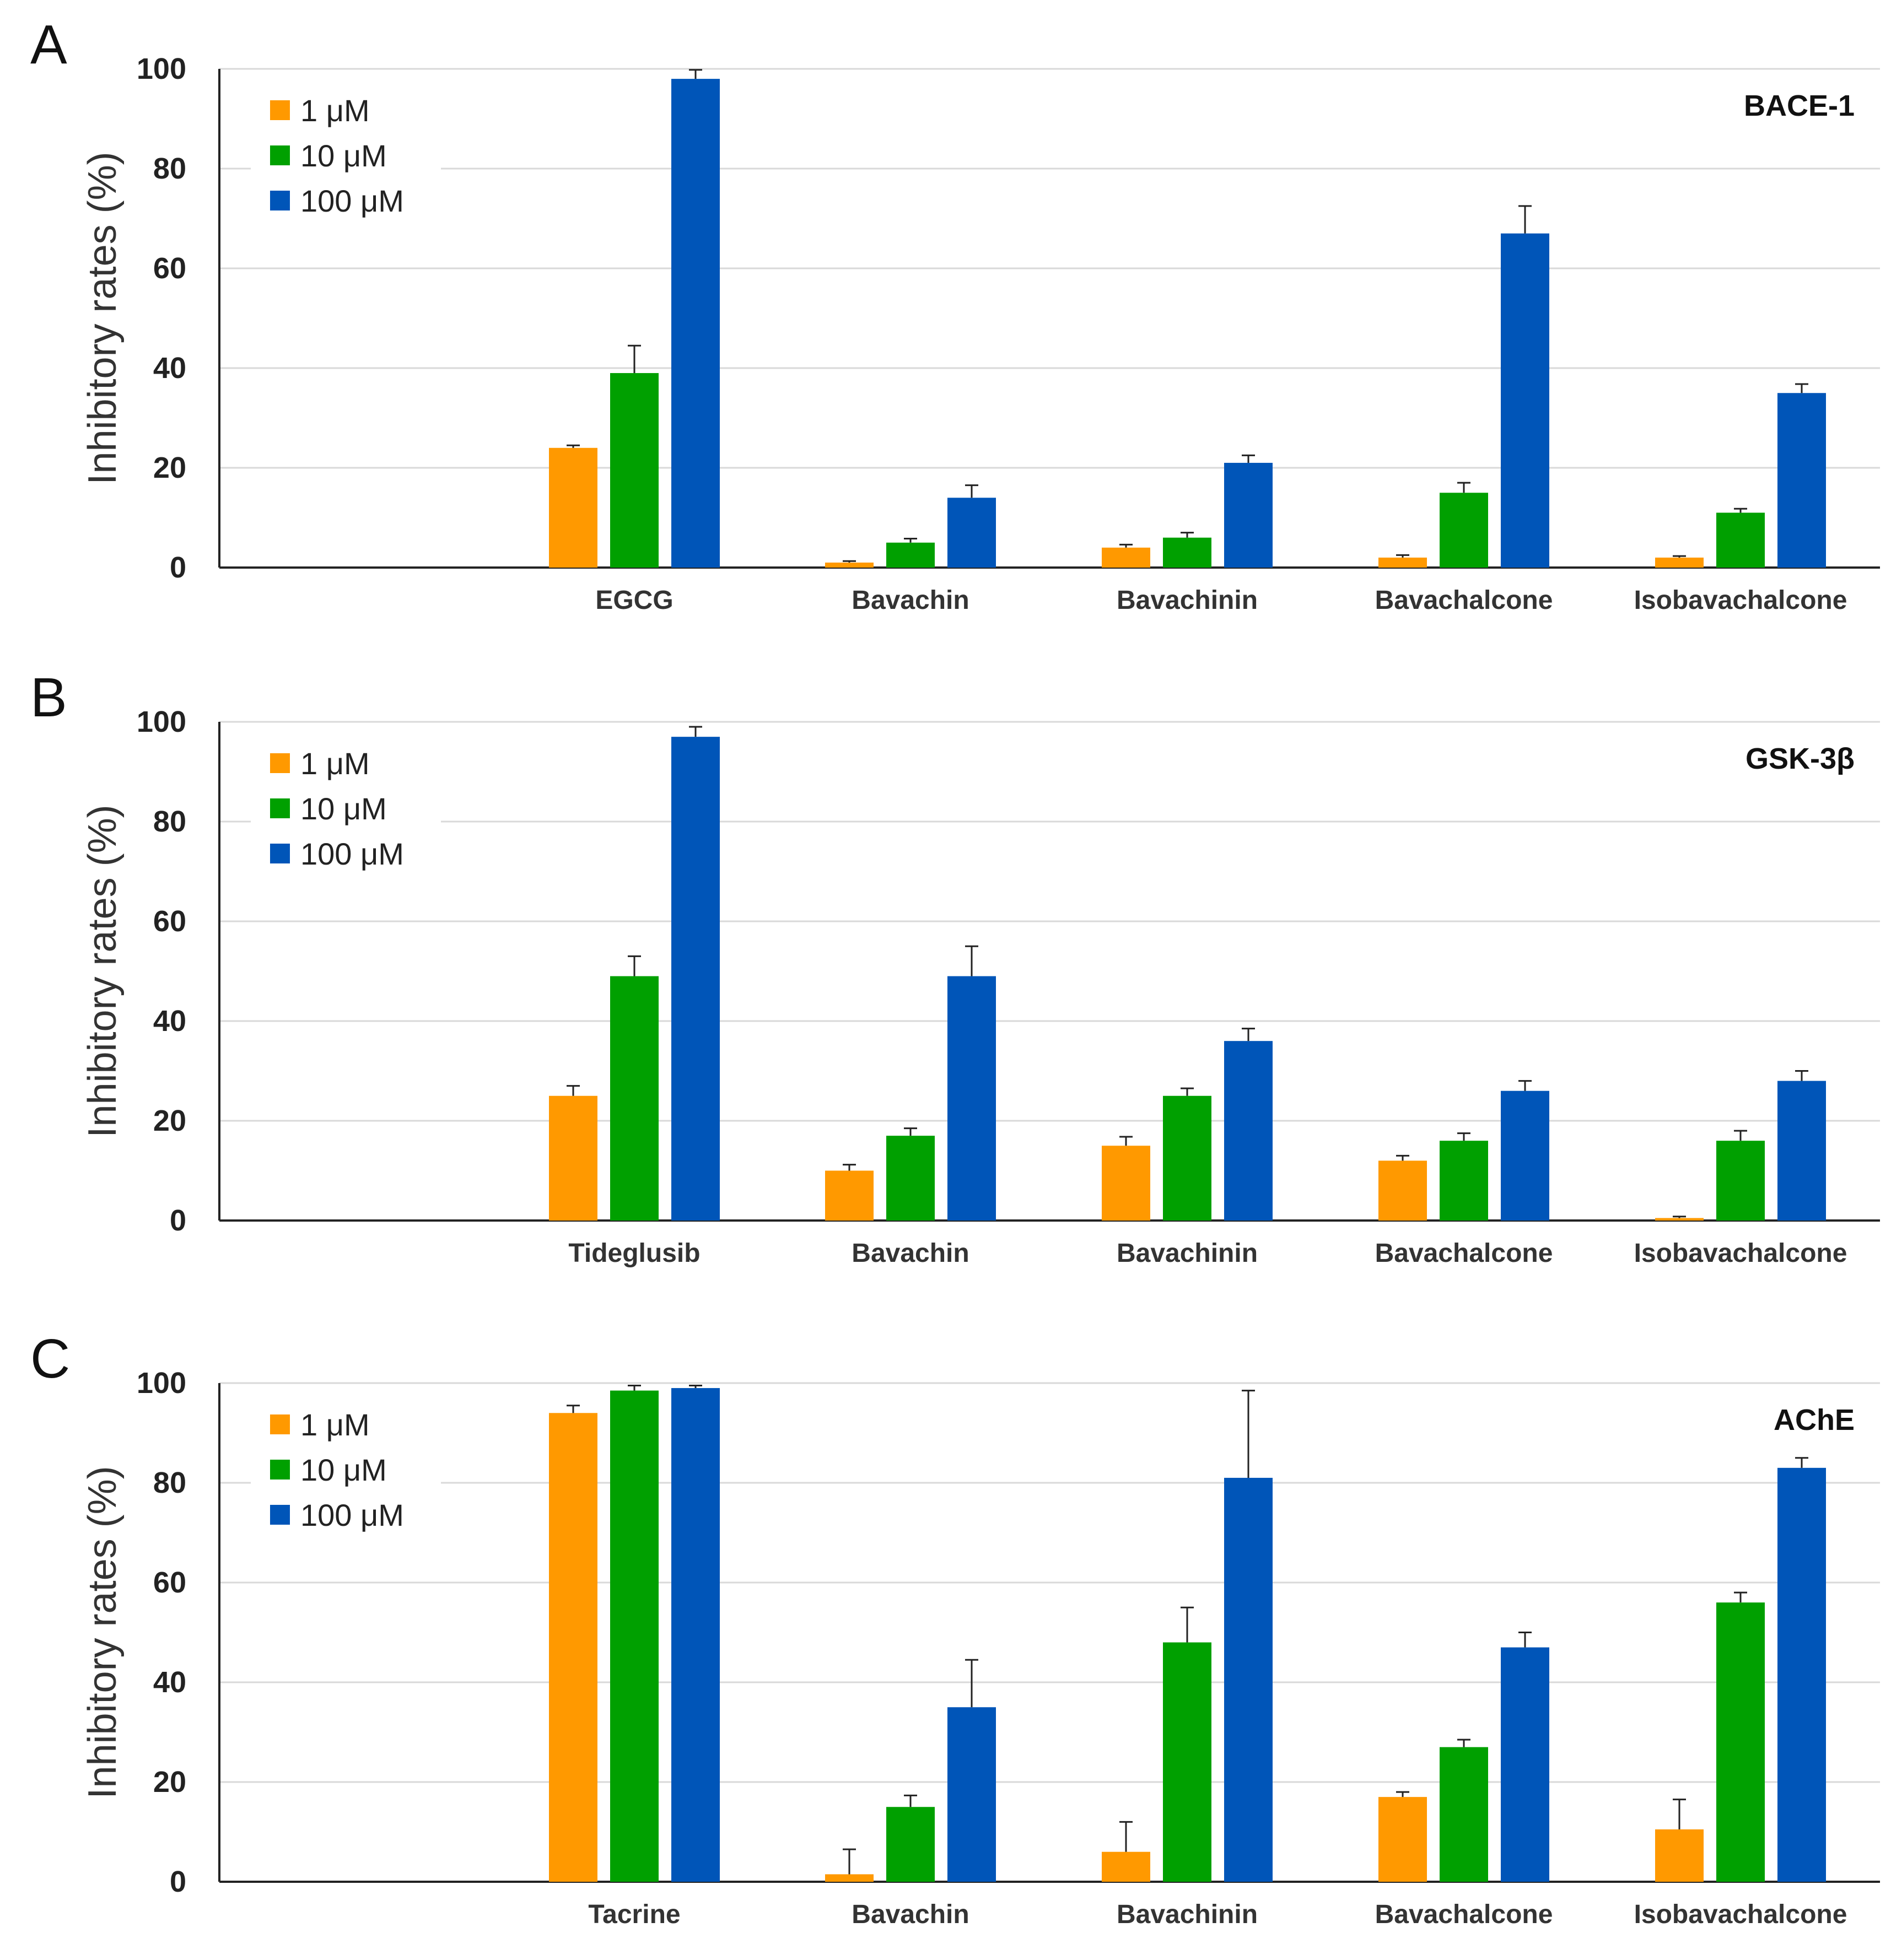 The image size is (1891, 1960). I want to click on enzyme-label: GSK-3β, so click(1800, 758).